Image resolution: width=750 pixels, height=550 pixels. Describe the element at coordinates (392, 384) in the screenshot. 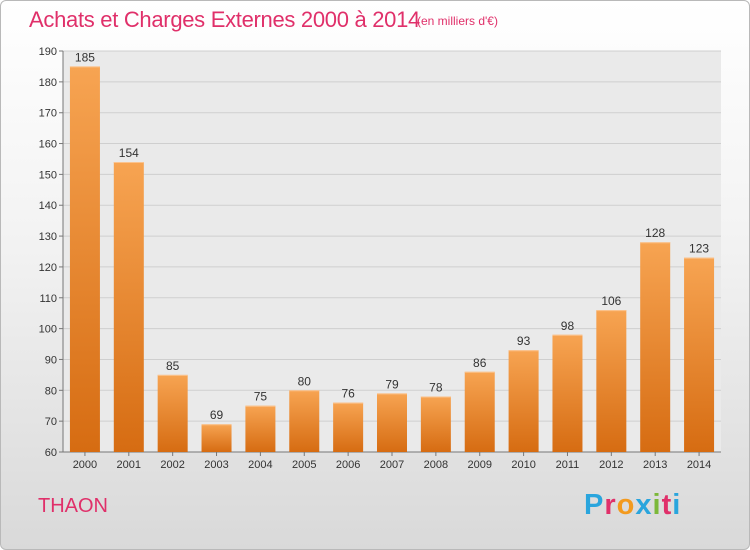

I see `data-label: 79` at that location.